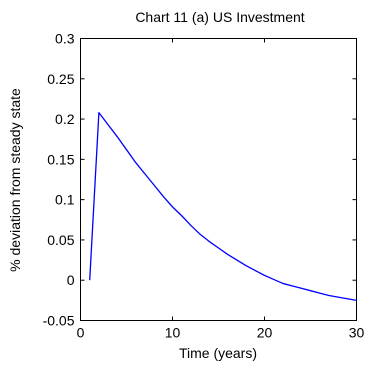  What do you see at coordinates (60, 79) in the screenshot?
I see `y-tick-label: 0.25` at bounding box center [60, 79].